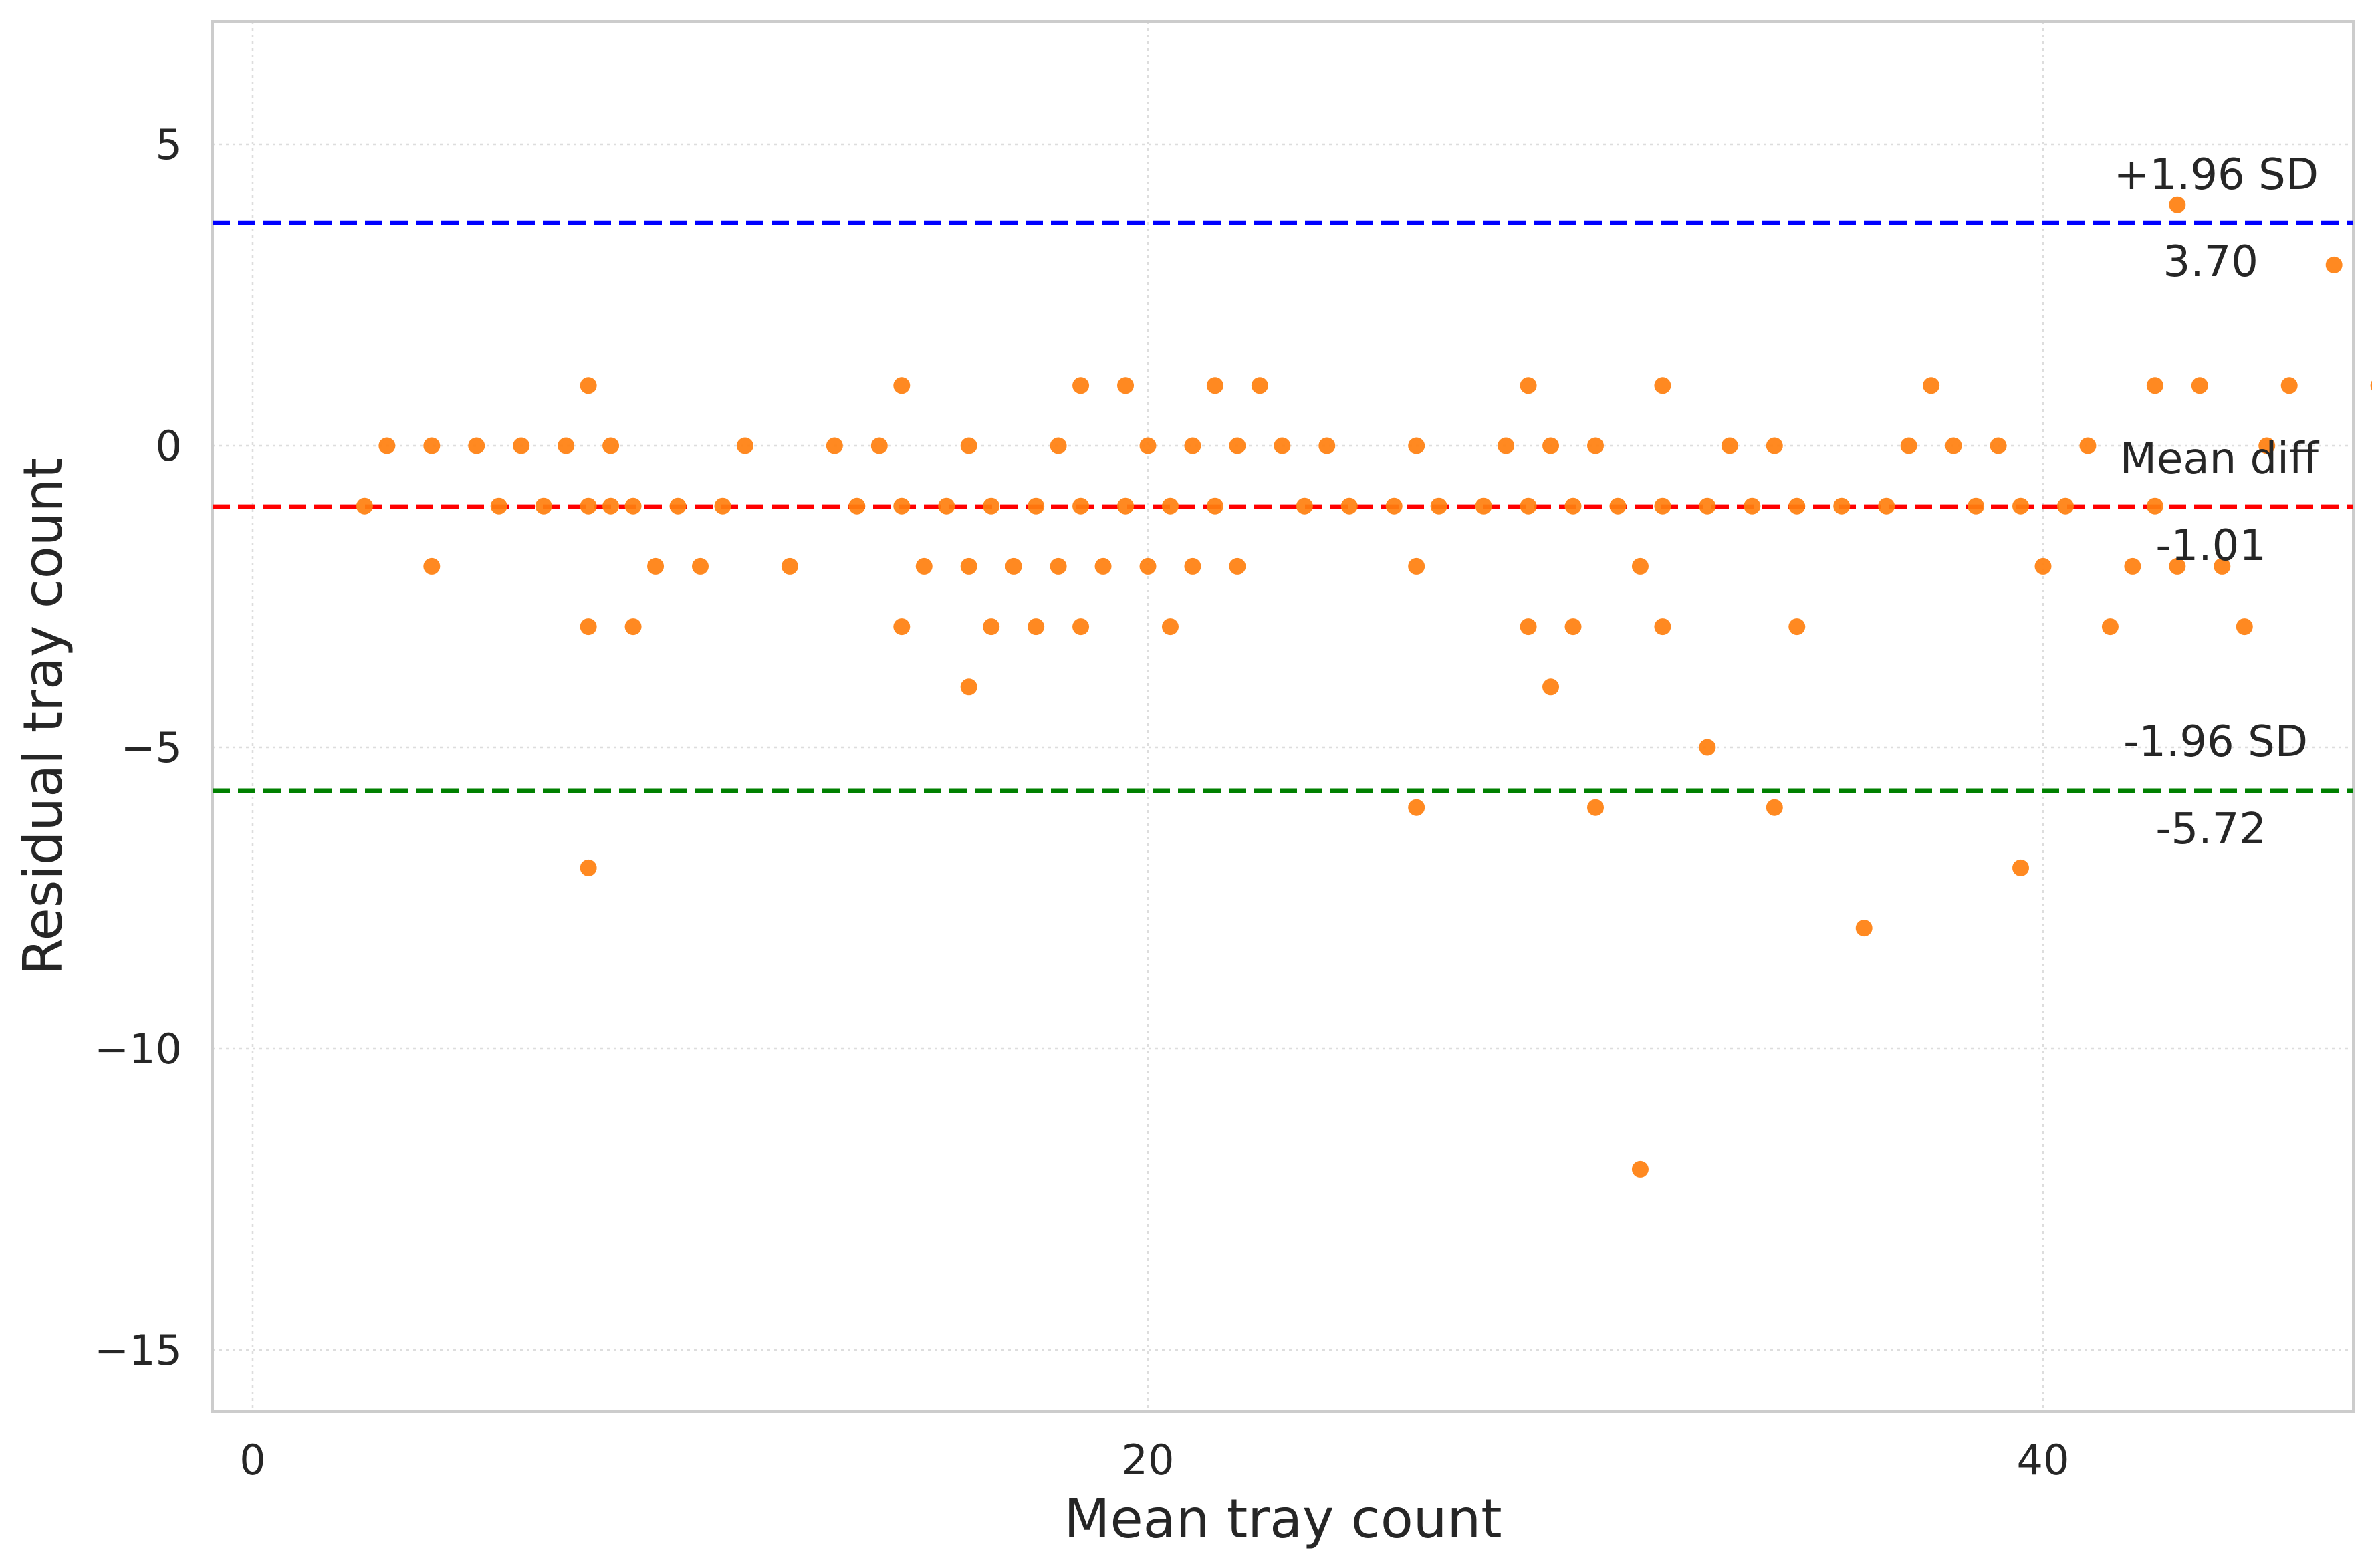 Image resolution: width=2372 pixels, height=1568 pixels. I want to click on upper-reference-label: +1.96 SD, so click(2216, 175).